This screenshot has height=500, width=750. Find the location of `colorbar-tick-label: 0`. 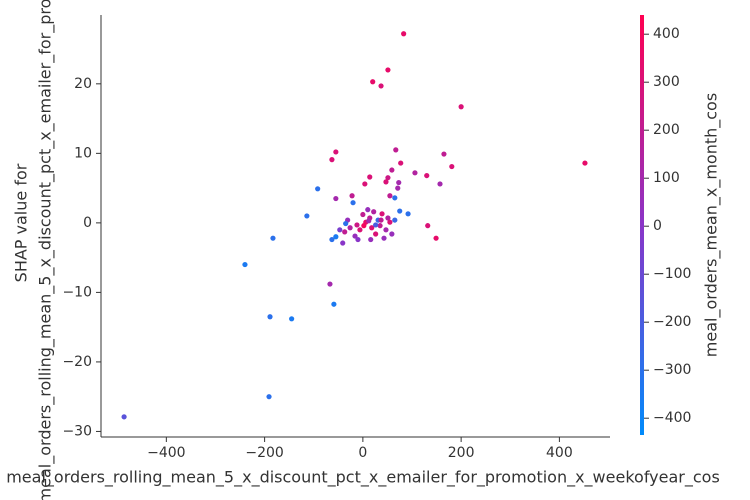

colorbar-tick-label: 0 is located at coordinates (657, 226).